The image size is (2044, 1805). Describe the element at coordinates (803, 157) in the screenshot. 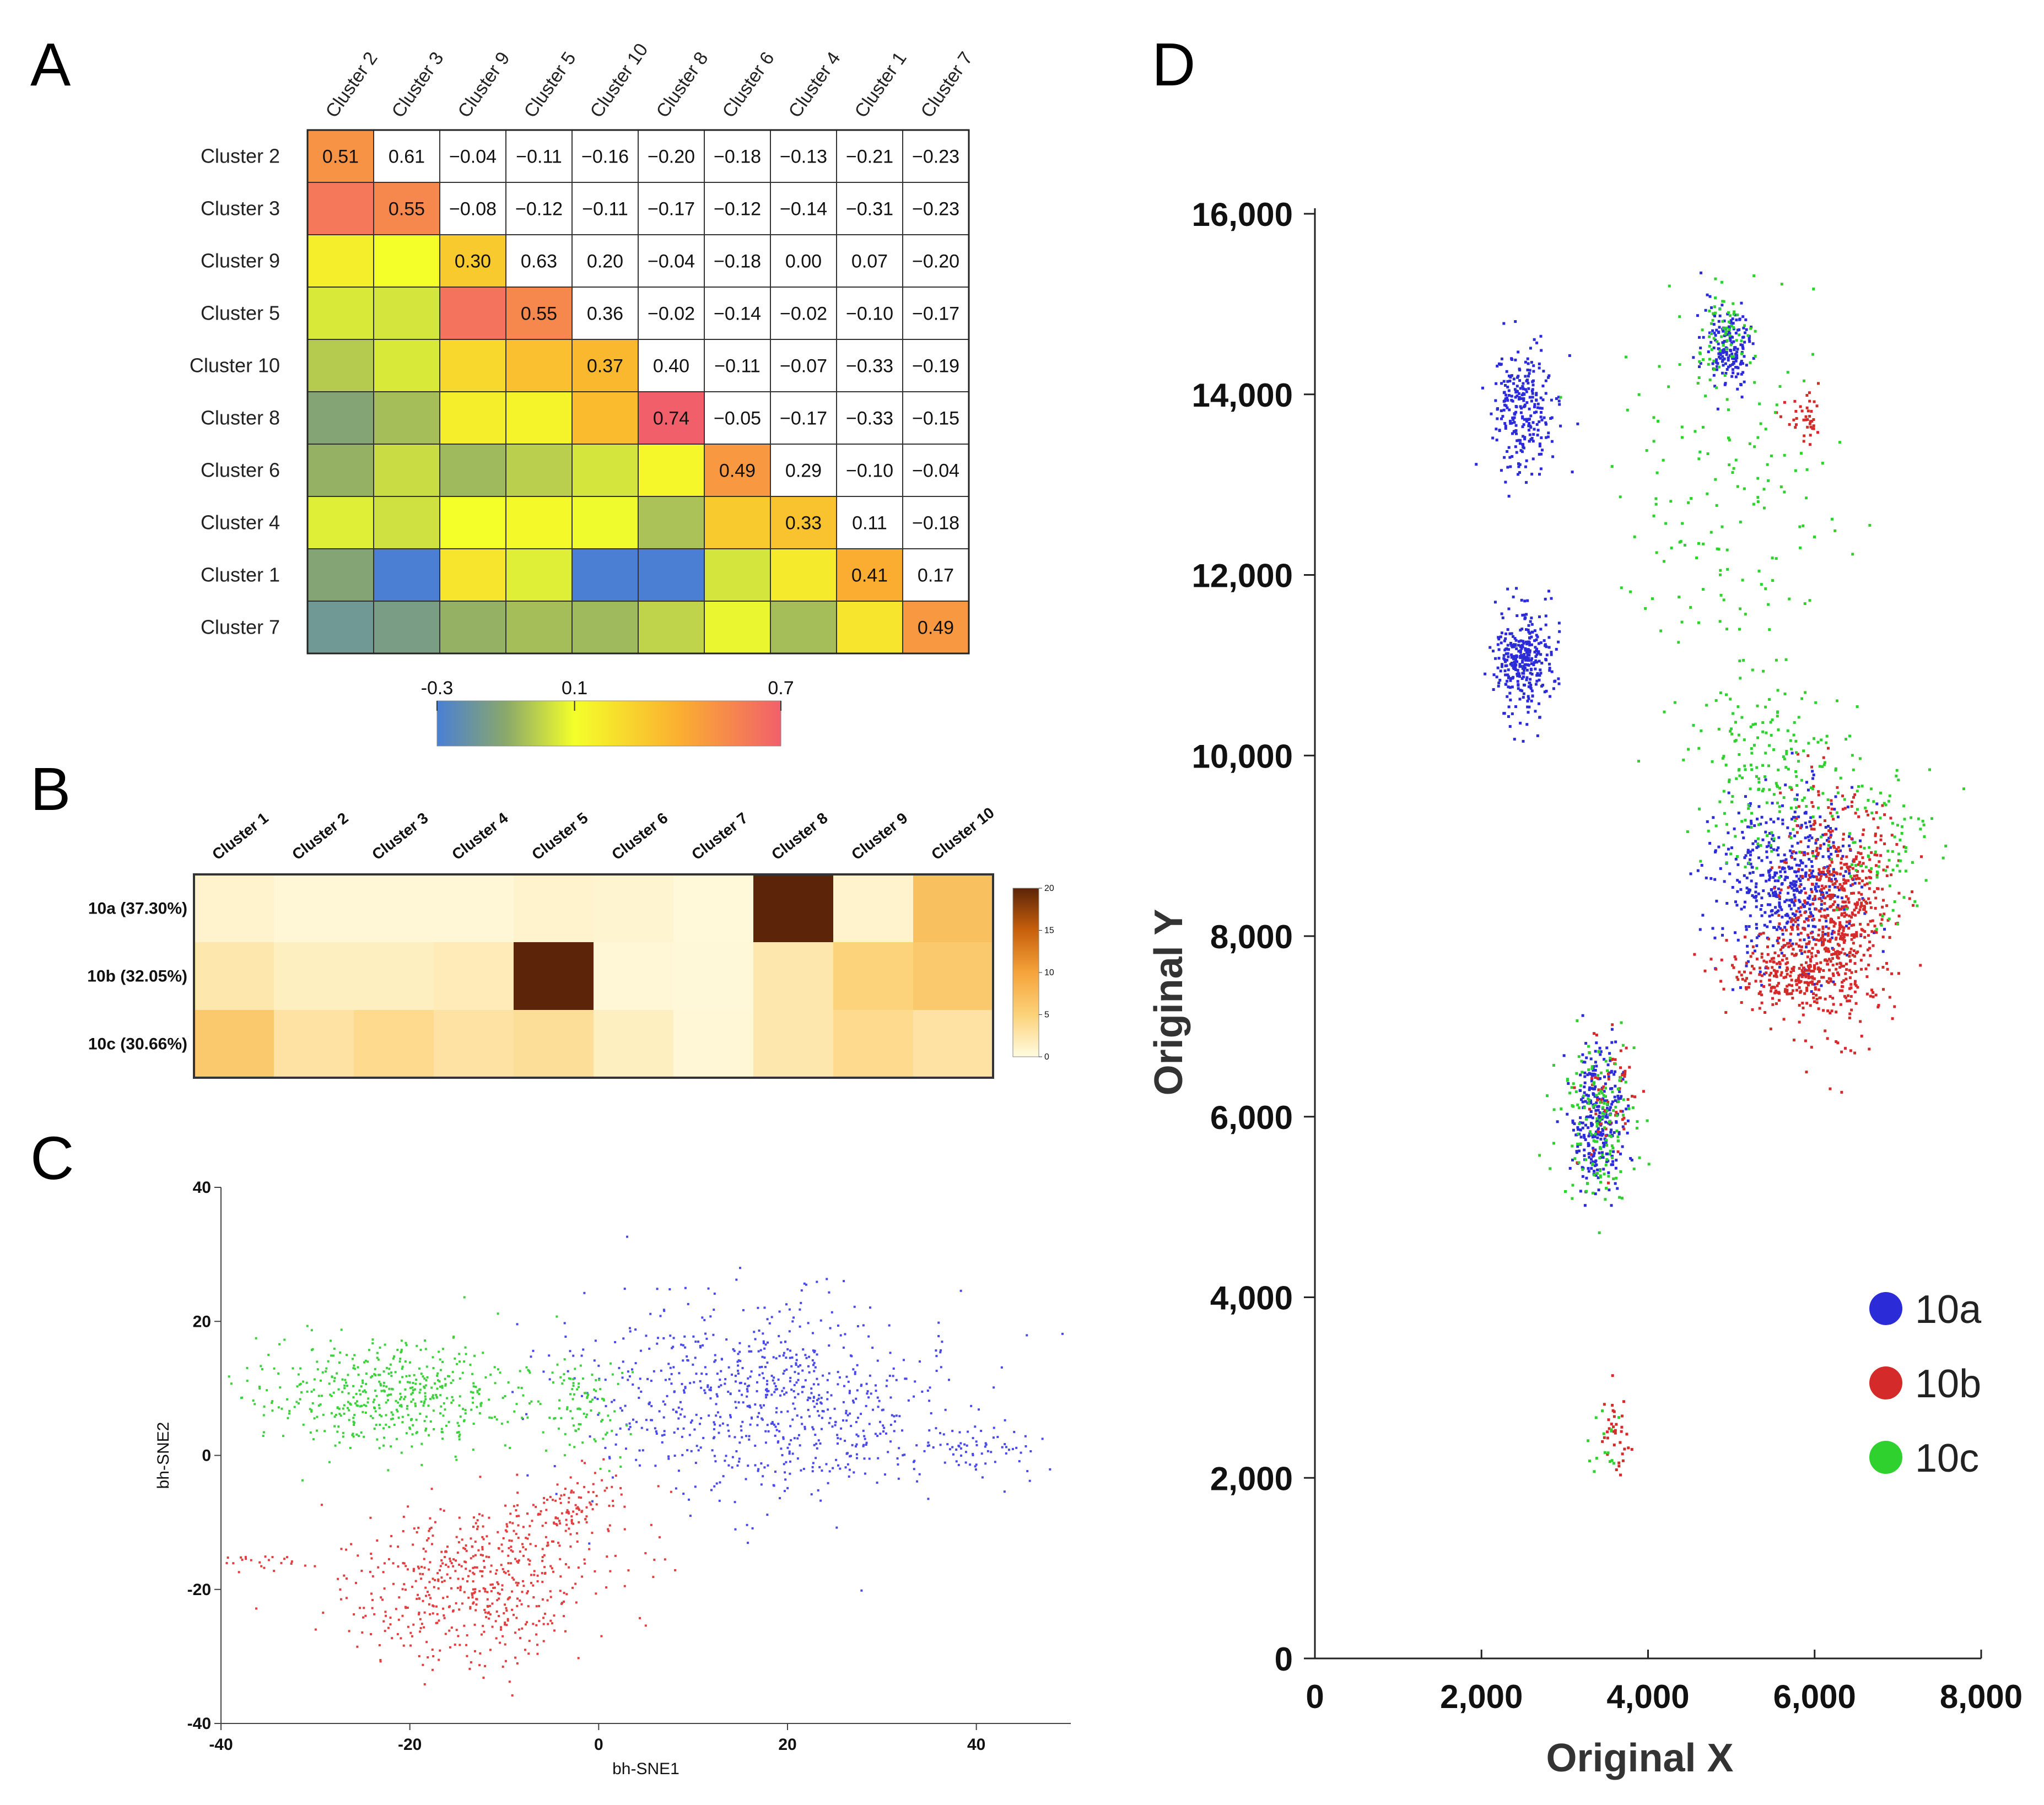

I see `cell-value-label: −0.13` at that location.